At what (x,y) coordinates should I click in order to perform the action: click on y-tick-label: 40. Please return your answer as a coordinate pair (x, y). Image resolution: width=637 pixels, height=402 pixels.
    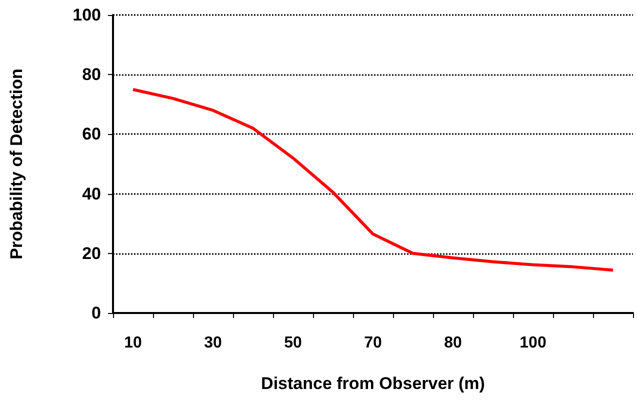
    Looking at the image, I should click on (91, 194).